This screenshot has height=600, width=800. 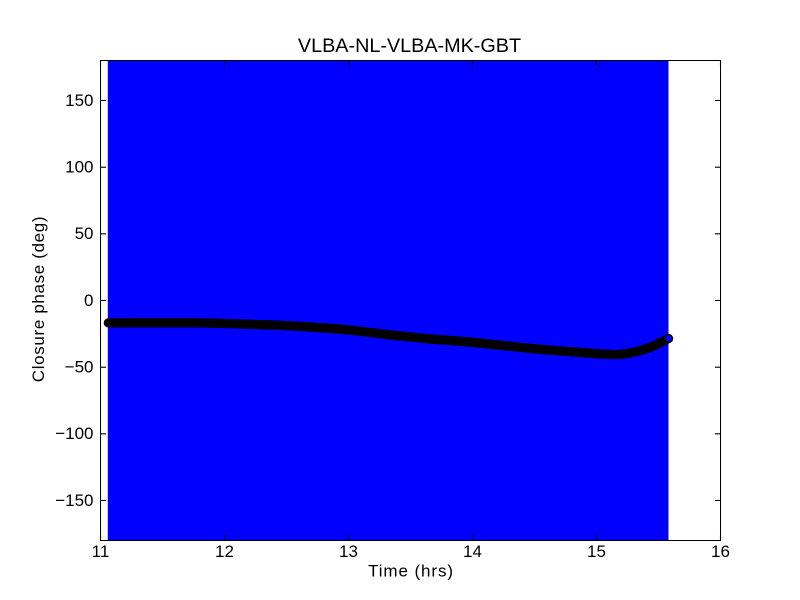 What do you see at coordinates (411, 571) in the screenshot?
I see `svg-text: Time (hrs)` at bounding box center [411, 571].